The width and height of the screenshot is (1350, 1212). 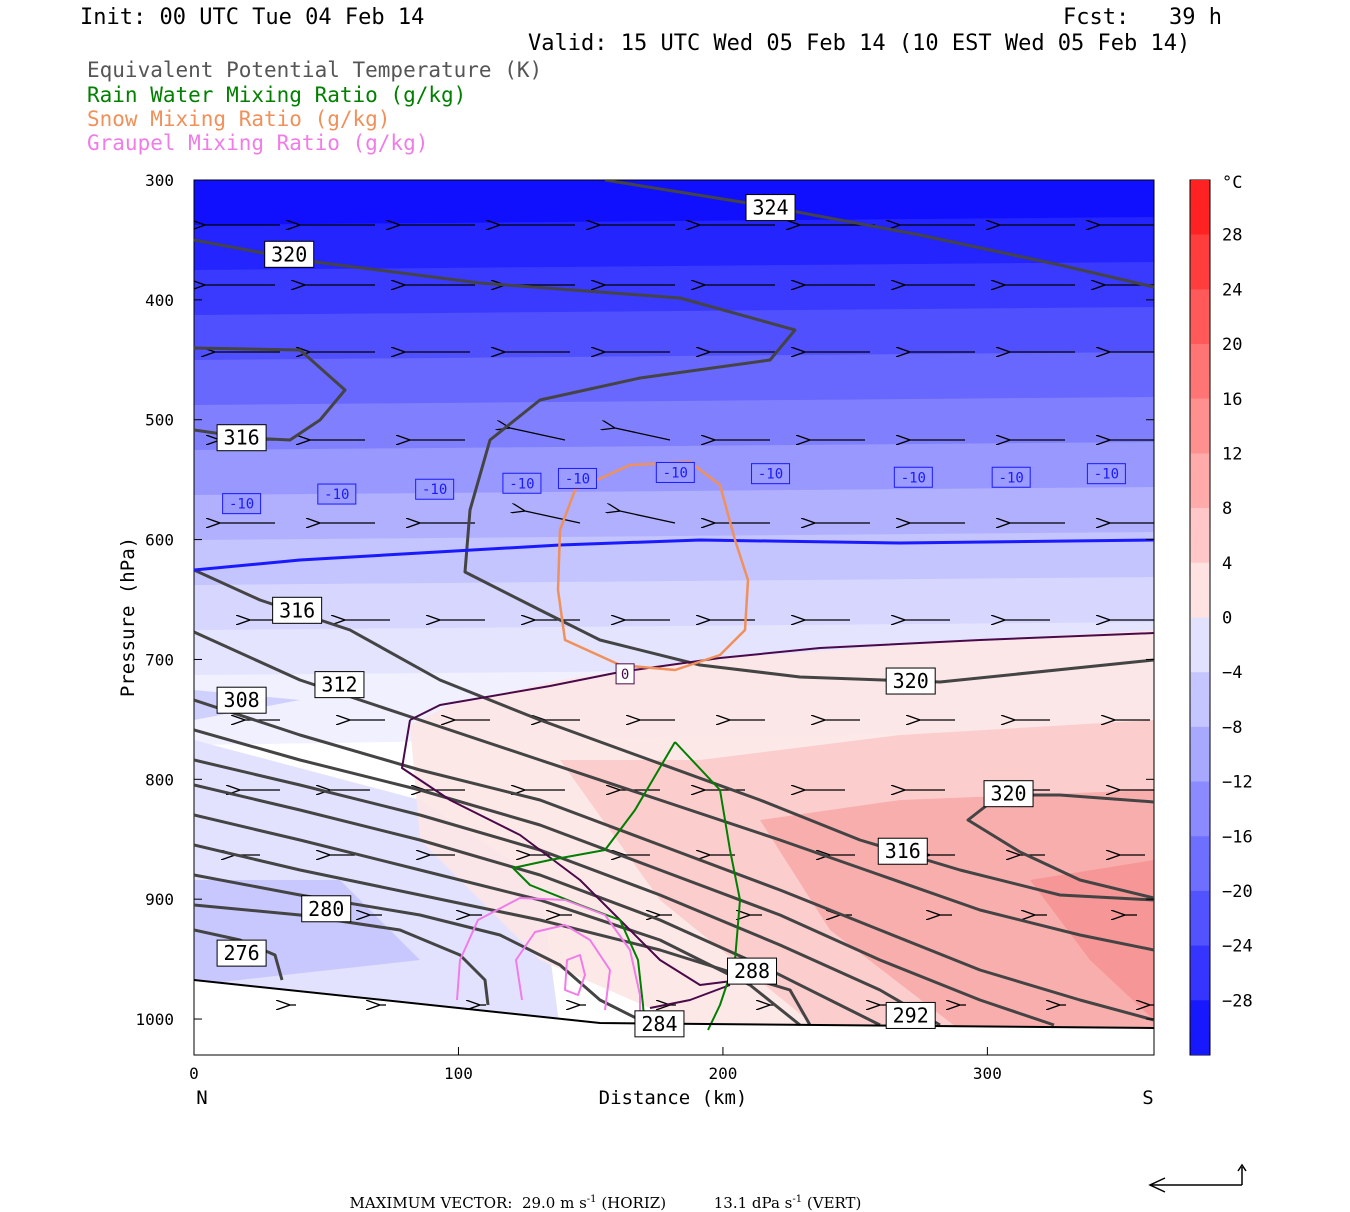 I want to click on y-tick-label: 400, so click(x=159, y=300).